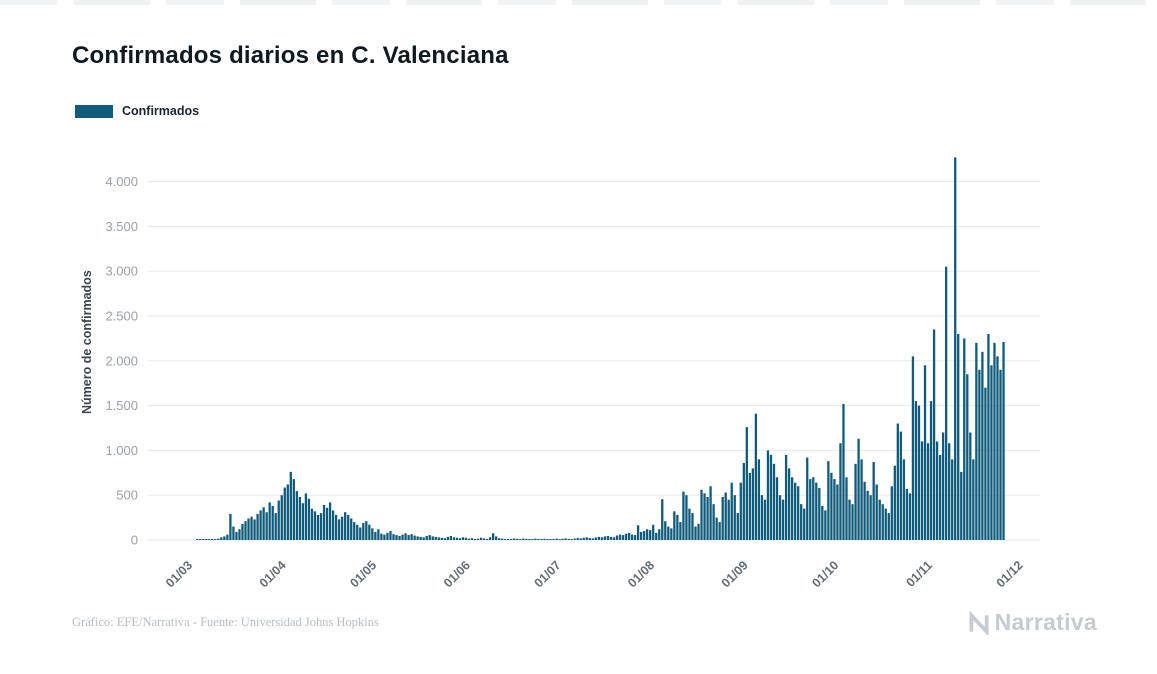 This screenshot has height=674, width=1157. I want to click on y-tick-label: 2.500, so click(121, 316).